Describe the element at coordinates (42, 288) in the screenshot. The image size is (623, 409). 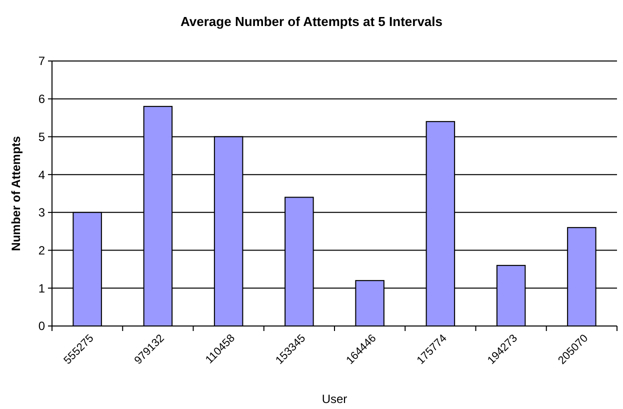
I see `y-tick-label: 1` at that location.